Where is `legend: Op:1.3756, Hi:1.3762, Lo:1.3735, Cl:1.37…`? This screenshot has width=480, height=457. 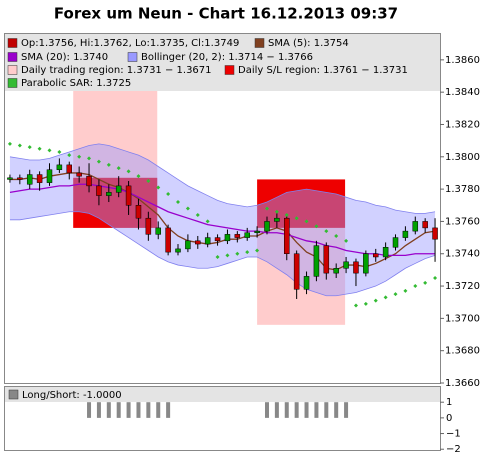
legend: Op:1.3756, Hi:1.3762, Lo:1.3735, Cl:1.37… is located at coordinates (222, 62).